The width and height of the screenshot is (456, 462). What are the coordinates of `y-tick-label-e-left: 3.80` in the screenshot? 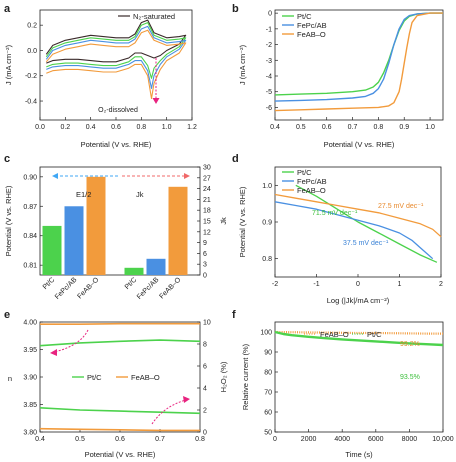 It's located at (30, 433).